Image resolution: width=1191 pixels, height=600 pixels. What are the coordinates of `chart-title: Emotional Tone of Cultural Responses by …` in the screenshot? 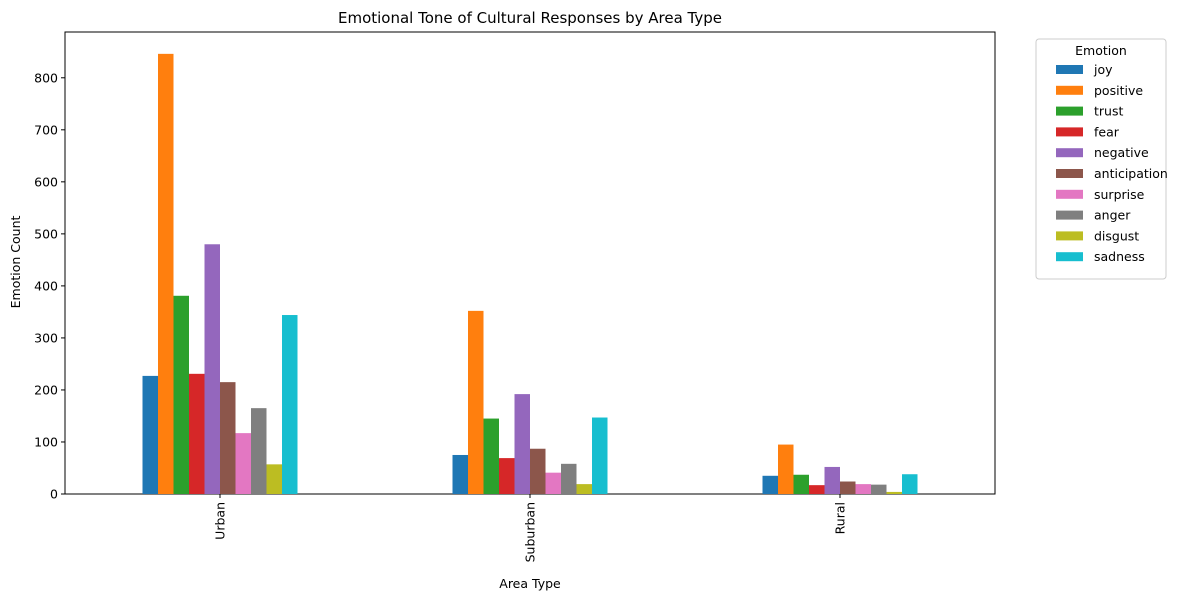 It's located at (530, 18).